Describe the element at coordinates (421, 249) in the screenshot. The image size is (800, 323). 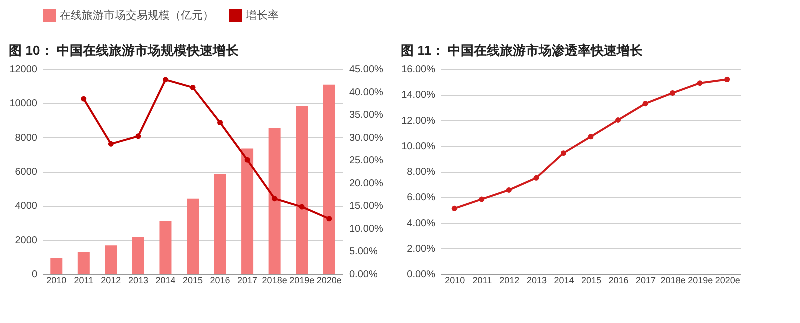
I see `y-tick-label: 2.00%` at that location.